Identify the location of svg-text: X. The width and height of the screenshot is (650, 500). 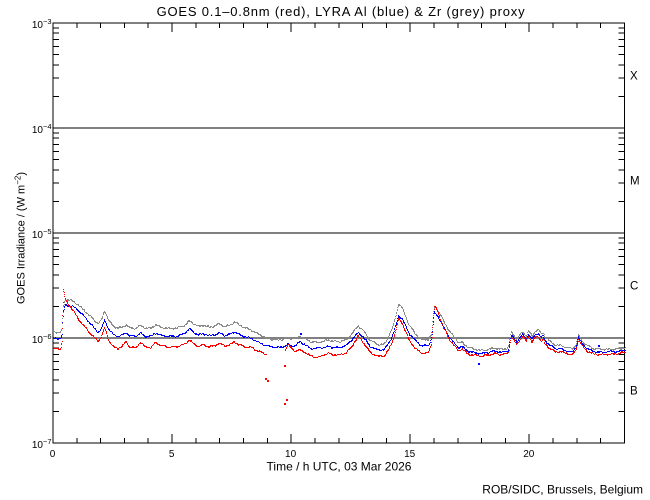
(634, 77).